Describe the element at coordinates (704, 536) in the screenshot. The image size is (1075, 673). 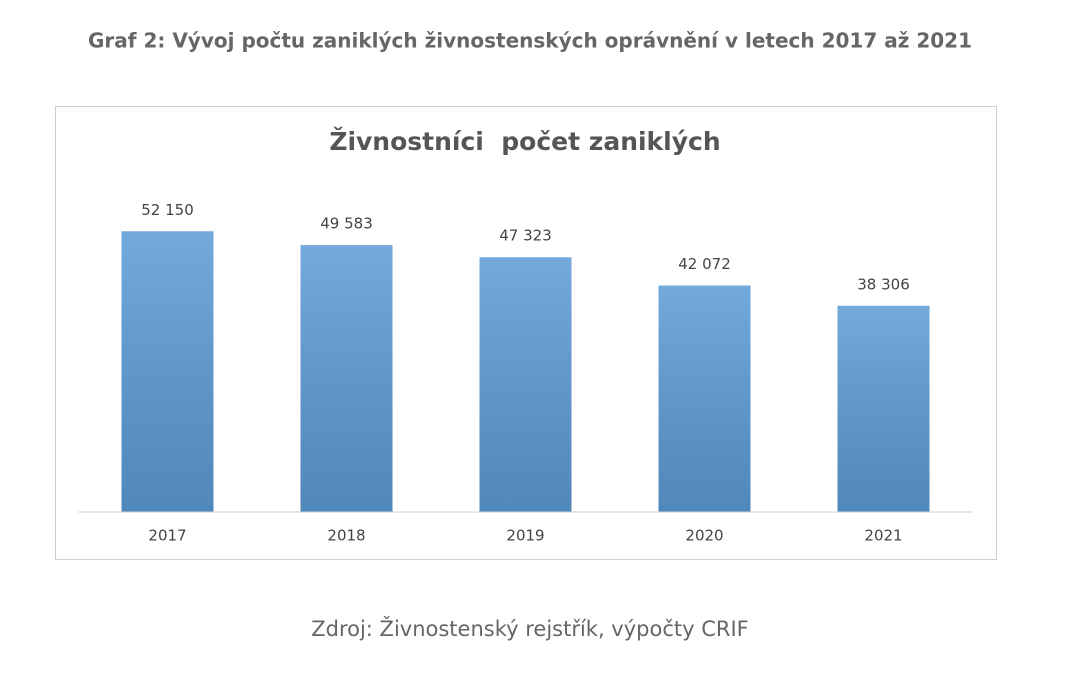
I see `x-tick-label: 2020` at that location.